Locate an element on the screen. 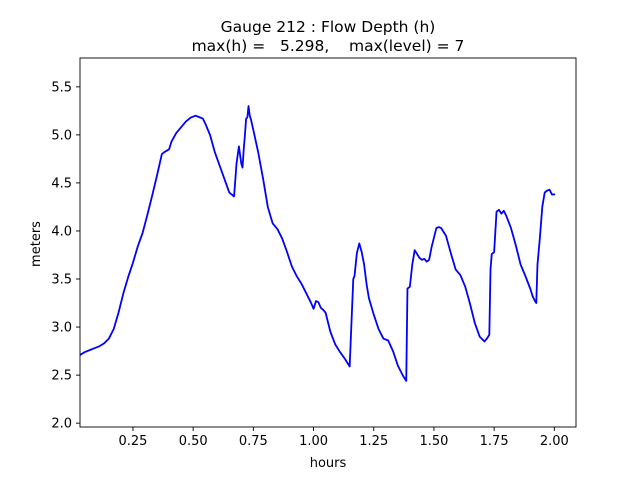 Image resolution: width=640 pixels, height=480 pixels. y-tick-label: 5.0 is located at coordinates (61, 135).